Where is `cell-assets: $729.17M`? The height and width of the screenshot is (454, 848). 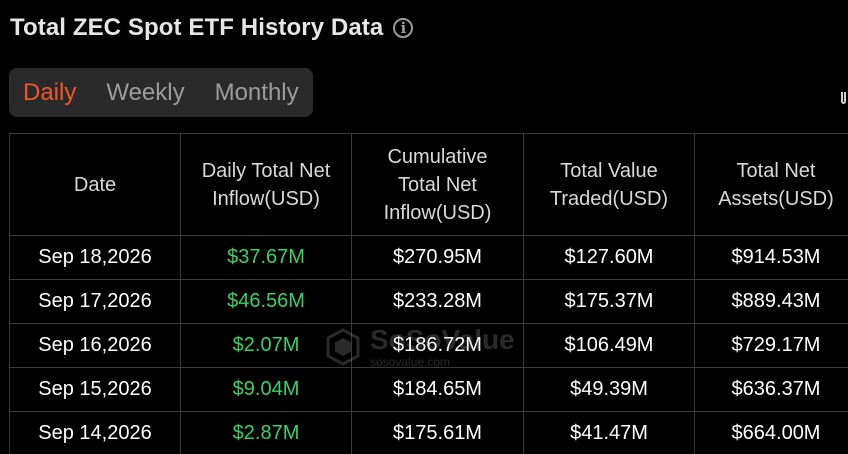 cell-assets: $729.17M is located at coordinates (771, 345).